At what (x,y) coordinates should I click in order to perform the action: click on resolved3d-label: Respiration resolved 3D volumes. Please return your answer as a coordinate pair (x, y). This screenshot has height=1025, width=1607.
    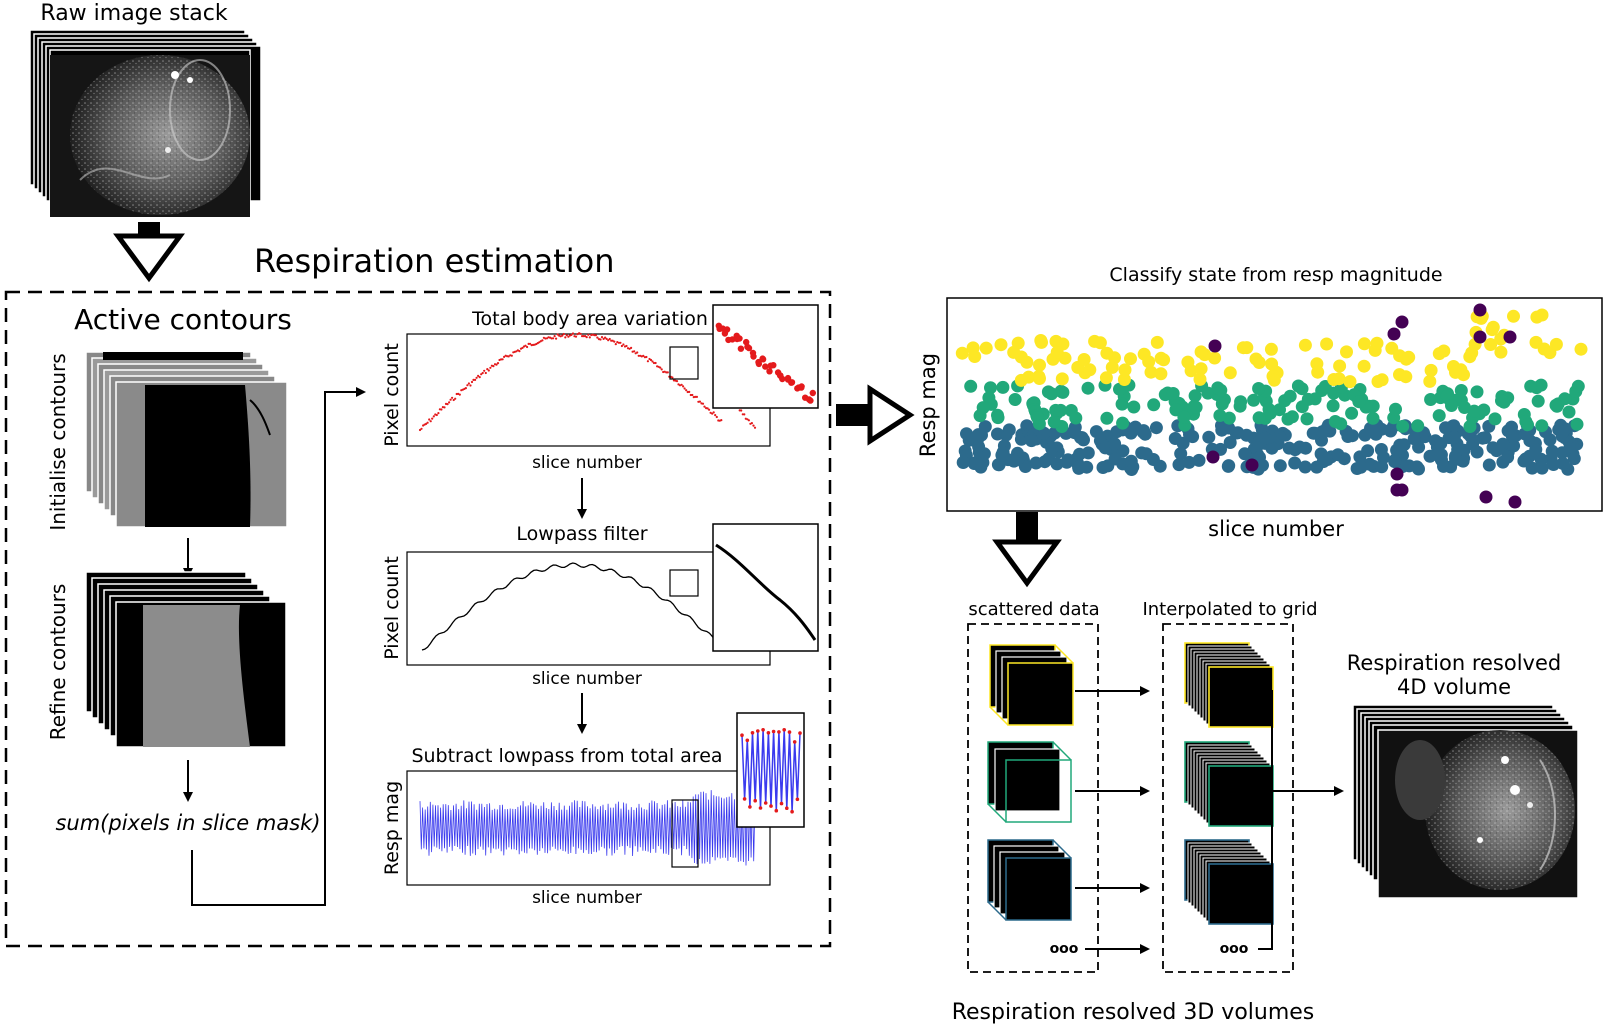
    Looking at the image, I should click on (1133, 1012).